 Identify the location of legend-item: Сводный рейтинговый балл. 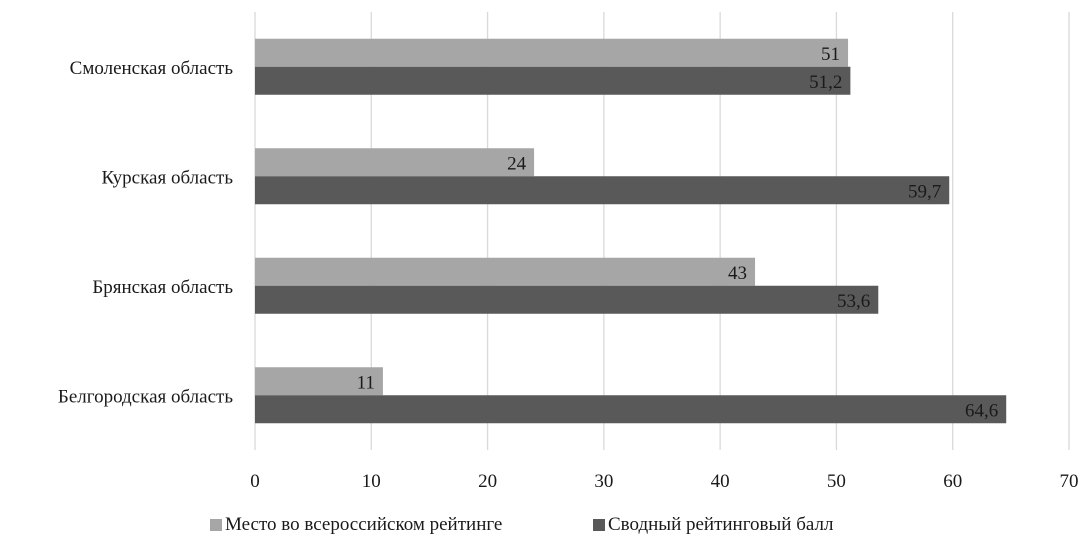
(713, 524).